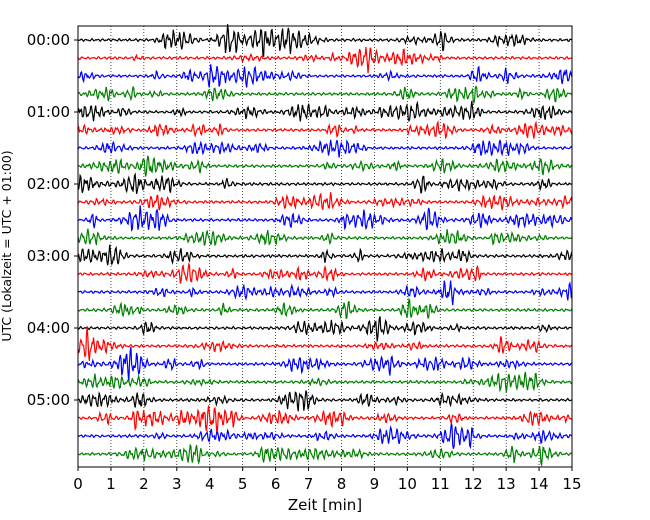 This screenshot has width=650, height=520. Describe the element at coordinates (243, 484) in the screenshot. I see `x-tick-label-5: 5` at that location.